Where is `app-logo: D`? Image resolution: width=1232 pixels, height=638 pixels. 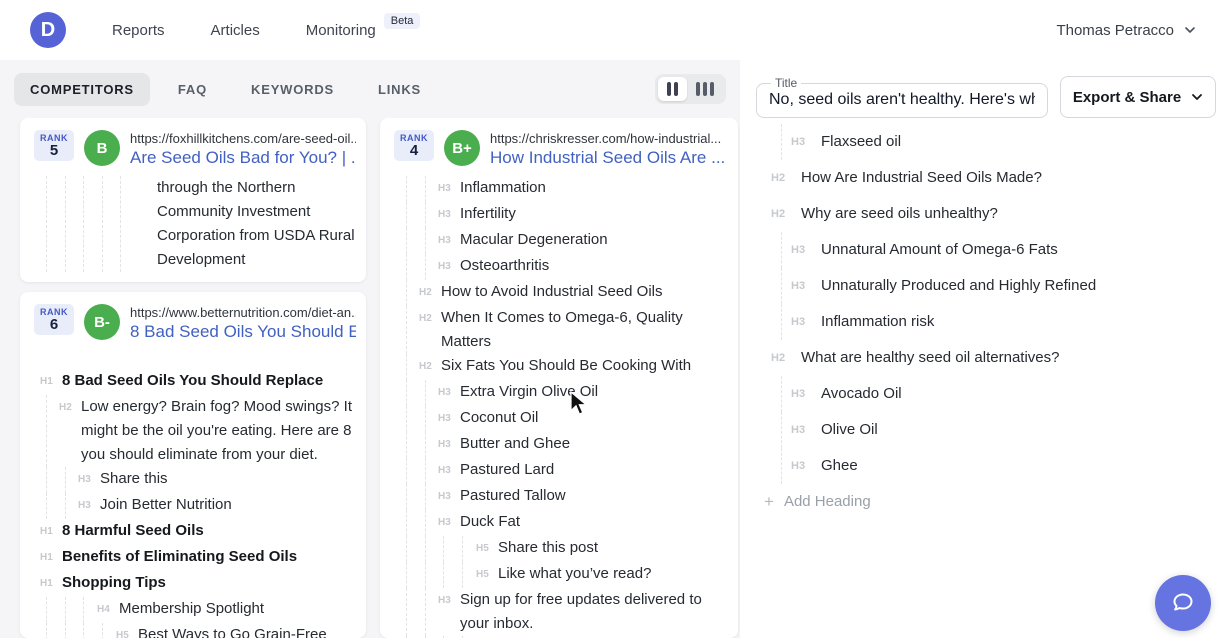
app-logo: D is located at coordinates (48, 30).